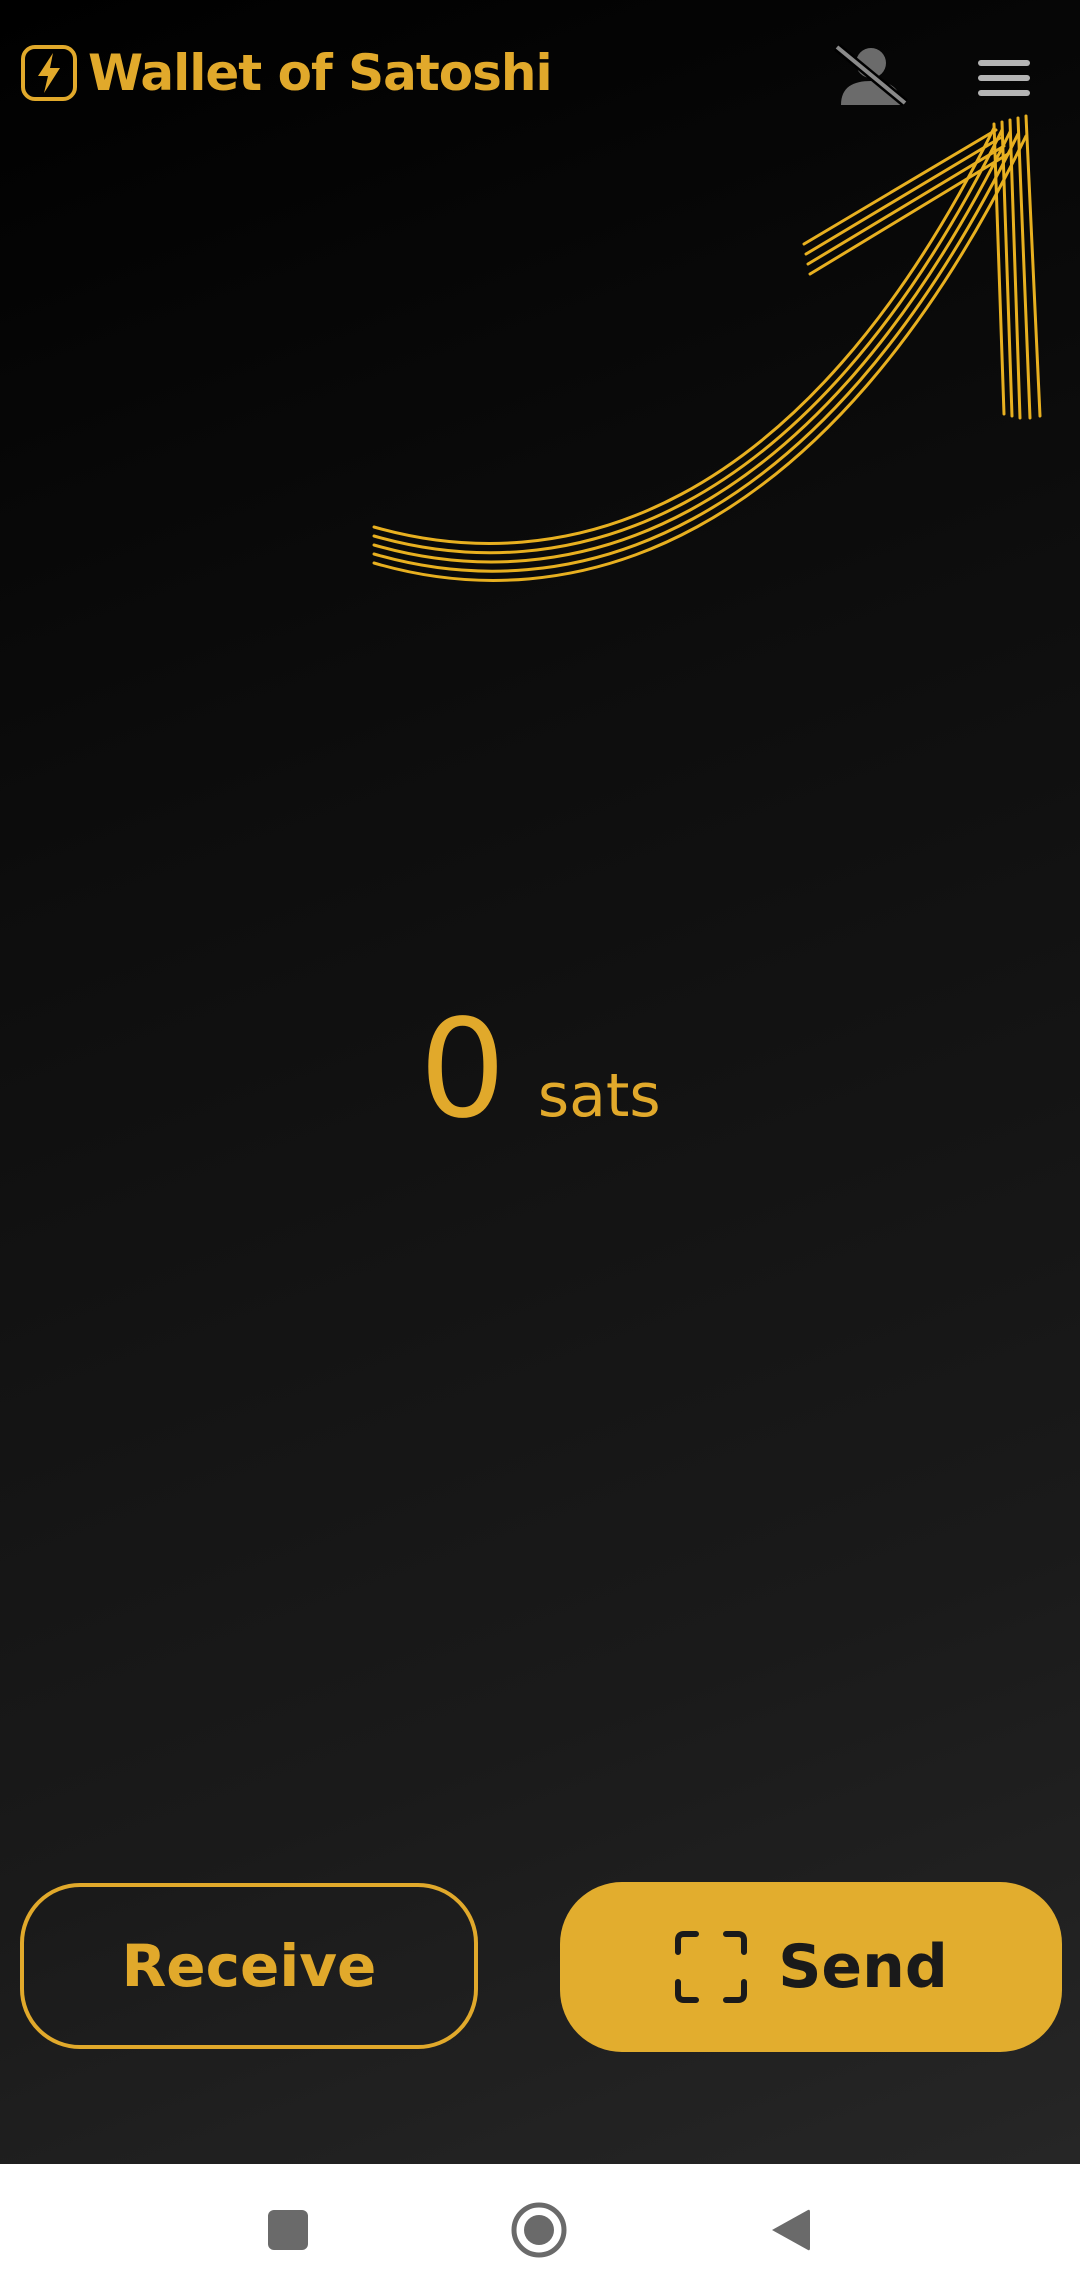 This screenshot has height=2296, width=1080. I want to click on back-button, so click(790, 2230).